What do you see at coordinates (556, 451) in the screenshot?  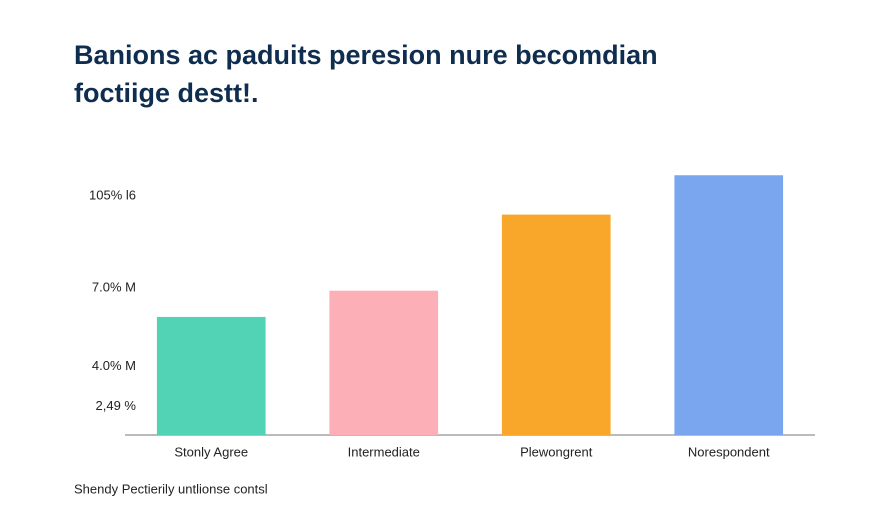 I see `x-tick-label: Plewongrent` at bounding box center [556, 451].